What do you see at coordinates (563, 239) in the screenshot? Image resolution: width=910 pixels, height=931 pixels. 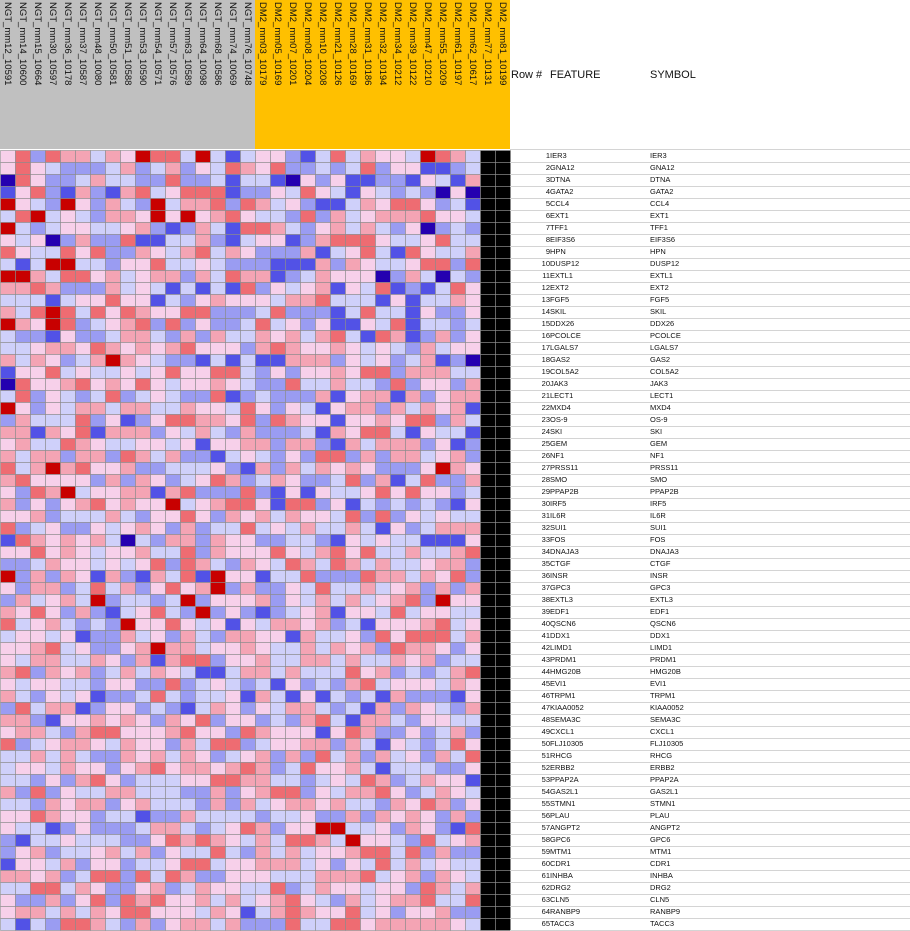 I see `feature-cell: EIF3S6` at bounding box center [563, 239].